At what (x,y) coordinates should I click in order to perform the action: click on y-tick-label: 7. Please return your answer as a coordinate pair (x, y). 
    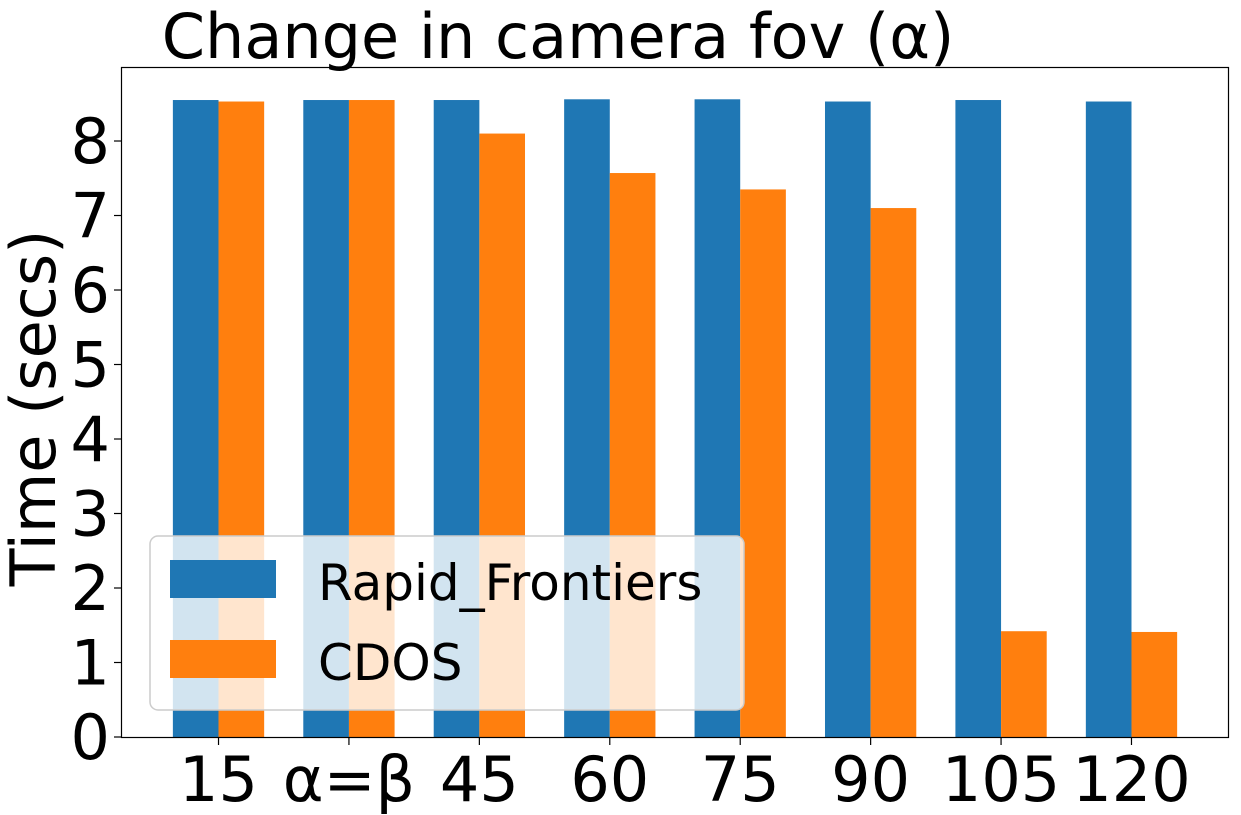
    Looking at the image, I should click on (90, 216).